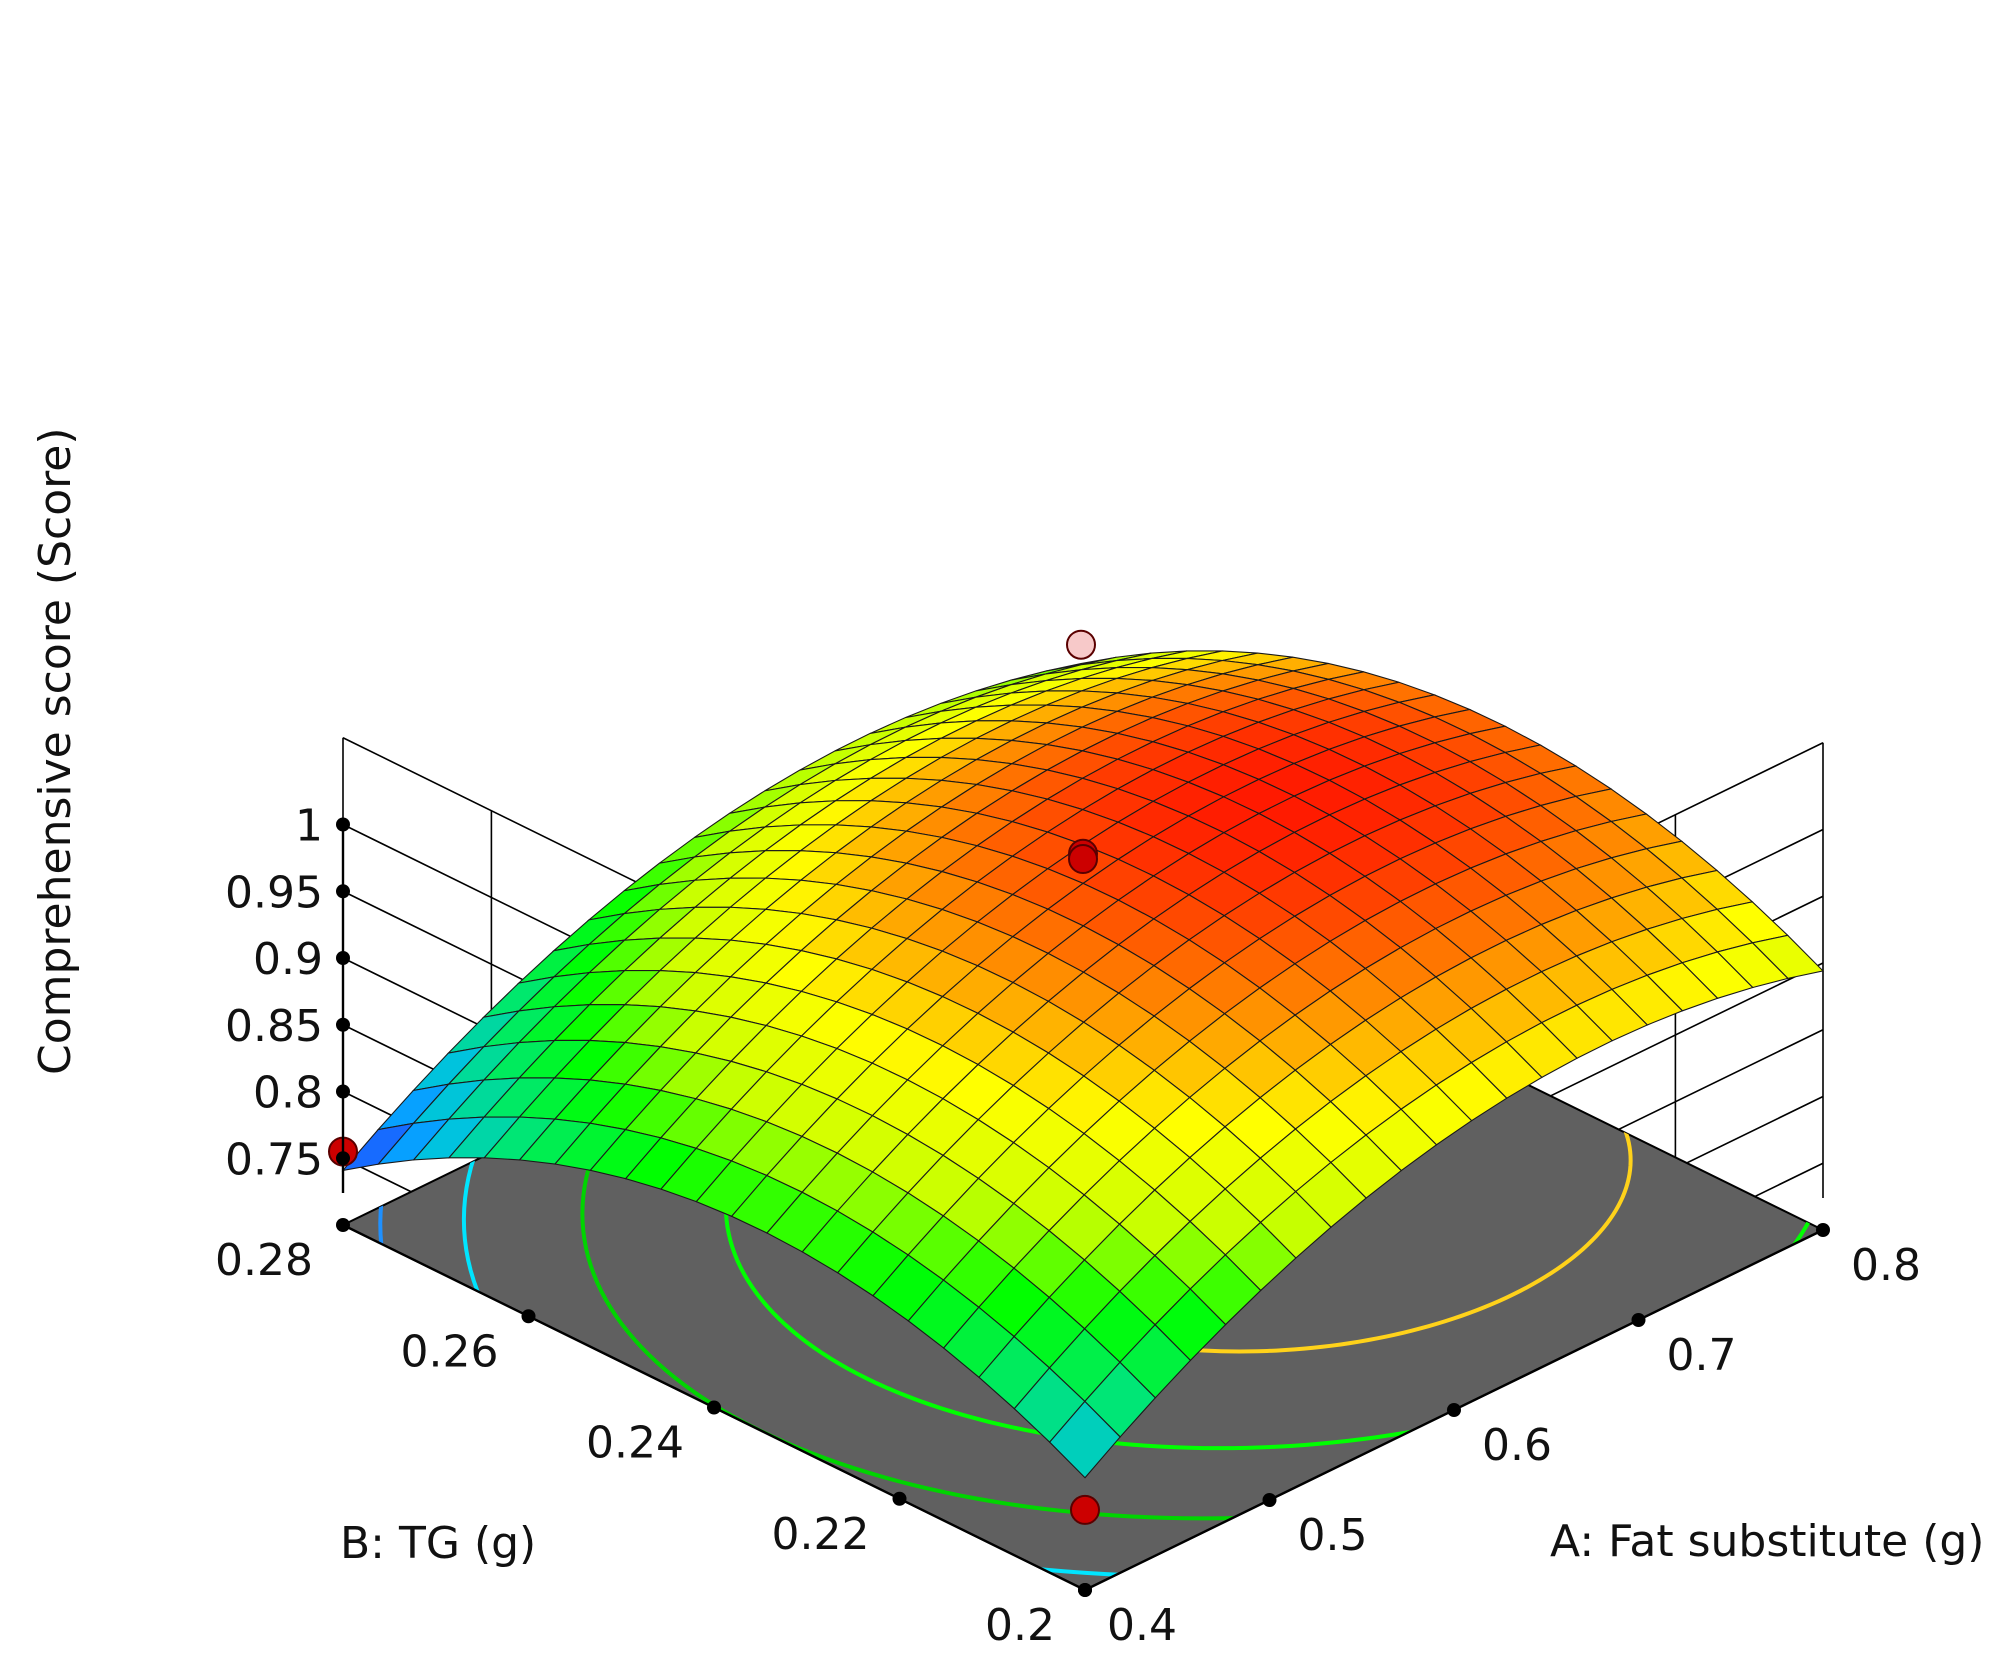  I want to click on x-tick-label: 0.6, so click(1517, 1445).